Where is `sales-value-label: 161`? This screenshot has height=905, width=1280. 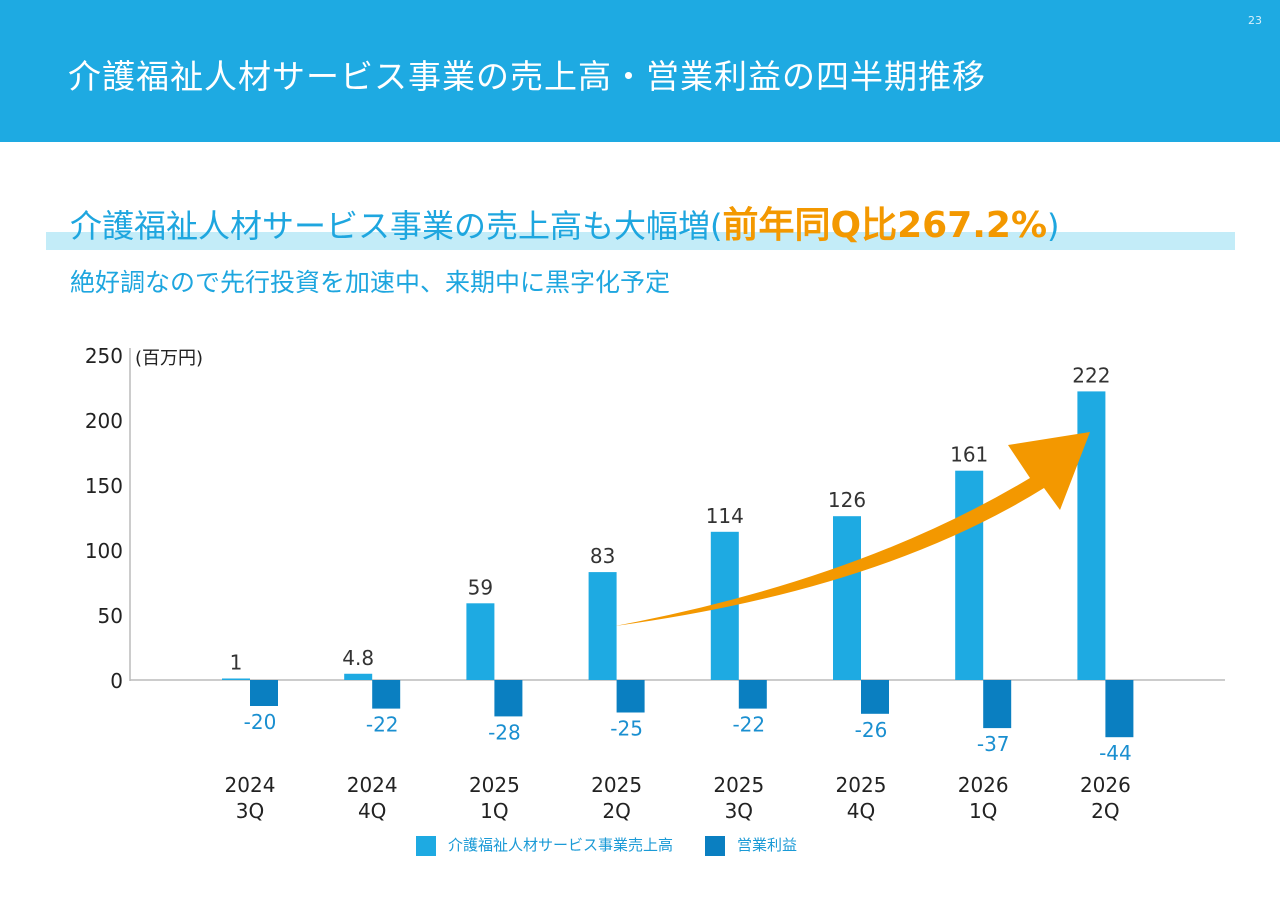
sales-value-label: 161 is located at coordinates (969, 455).